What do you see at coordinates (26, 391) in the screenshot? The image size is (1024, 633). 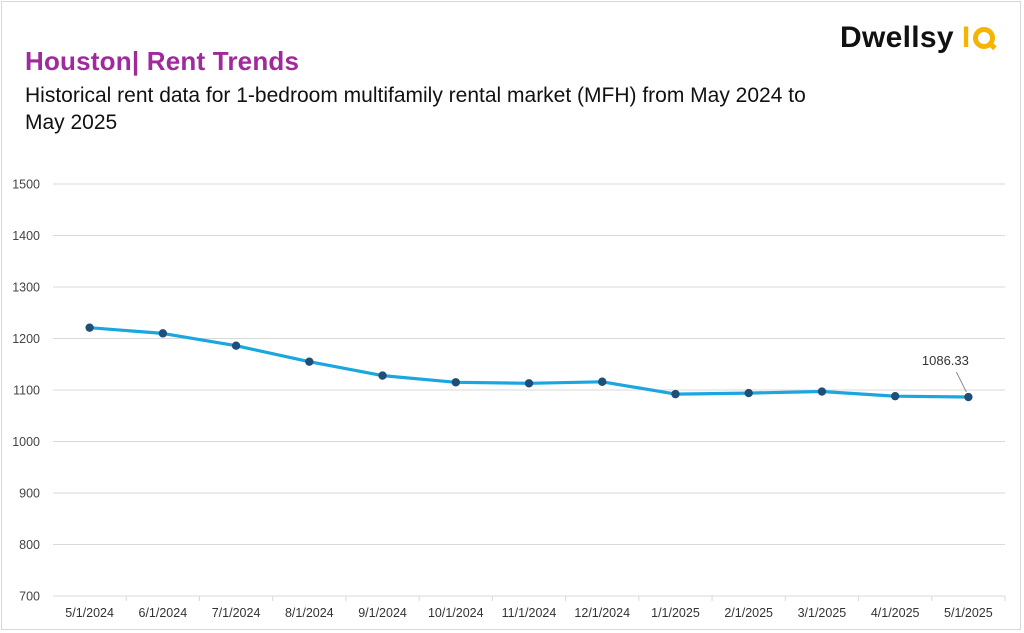 I see `y-tick-label: 1100` at bounding box center [26, 391].